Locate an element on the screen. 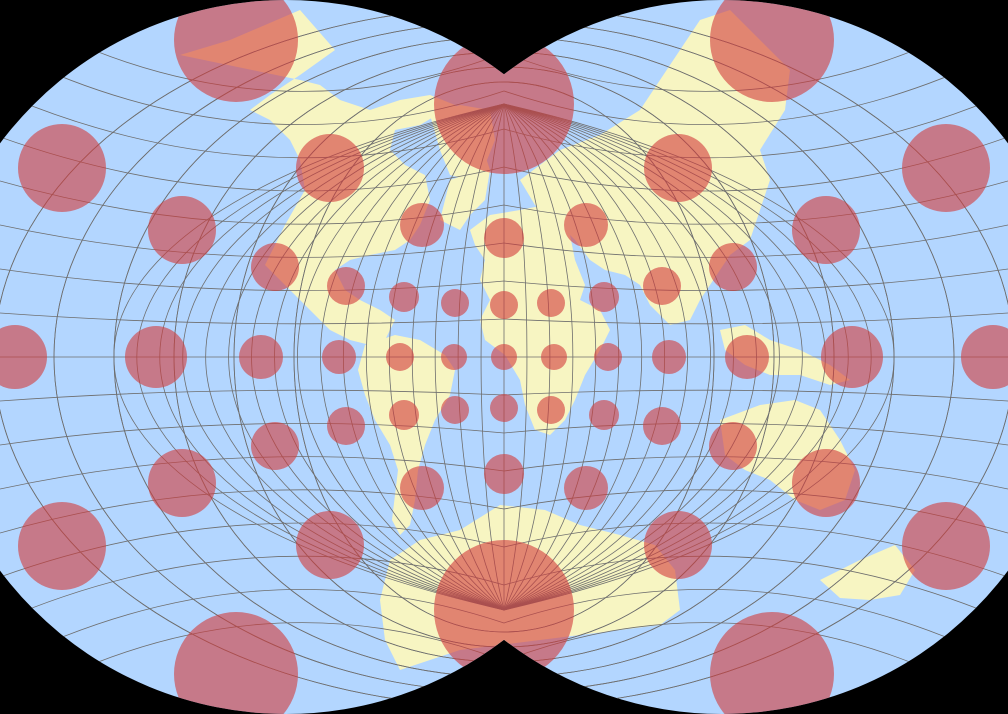 Image resolution: width=1008 pixels, height=714 pixels. landmass-south-america is located at coordinates (406, 435).